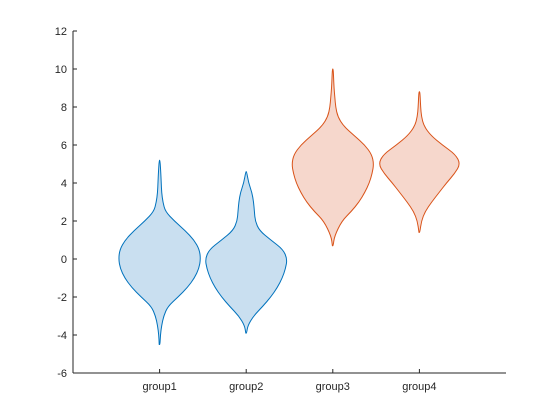  Describe the element at coordinates (64, 108) in the screenshot. I see `y-tick-label: 8` at that location.